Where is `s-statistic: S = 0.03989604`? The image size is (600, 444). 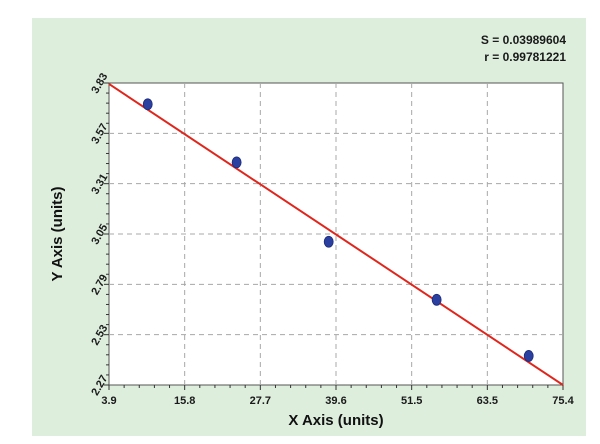
s-statistic: S = 0.03989604 is located at coordinates (523, 40).